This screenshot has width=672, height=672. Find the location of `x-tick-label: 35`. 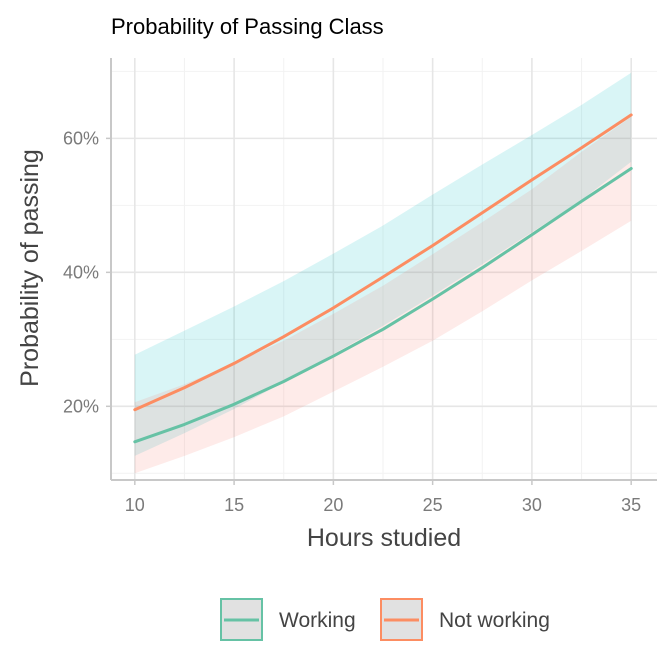

x-tick-label: 35 is located at coordinates (631, 505).